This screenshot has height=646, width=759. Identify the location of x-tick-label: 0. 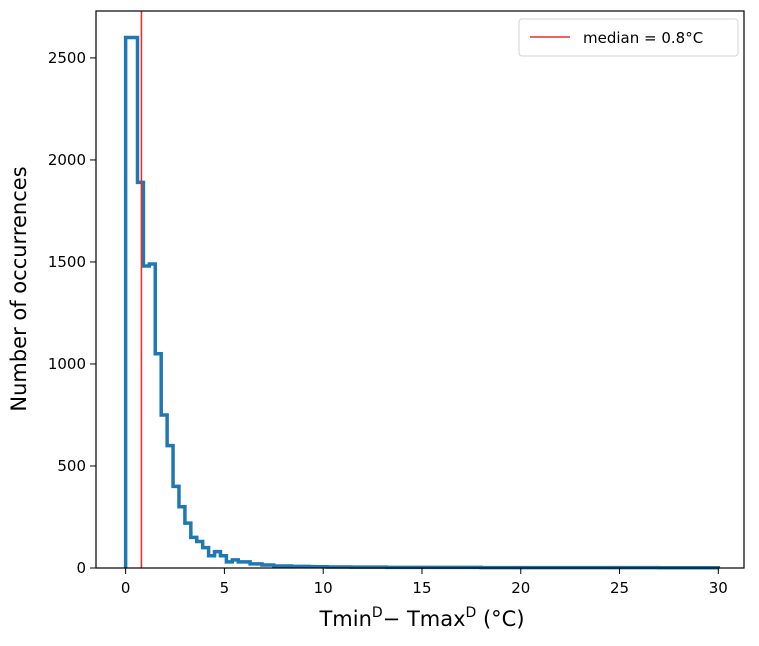
(126, 588).